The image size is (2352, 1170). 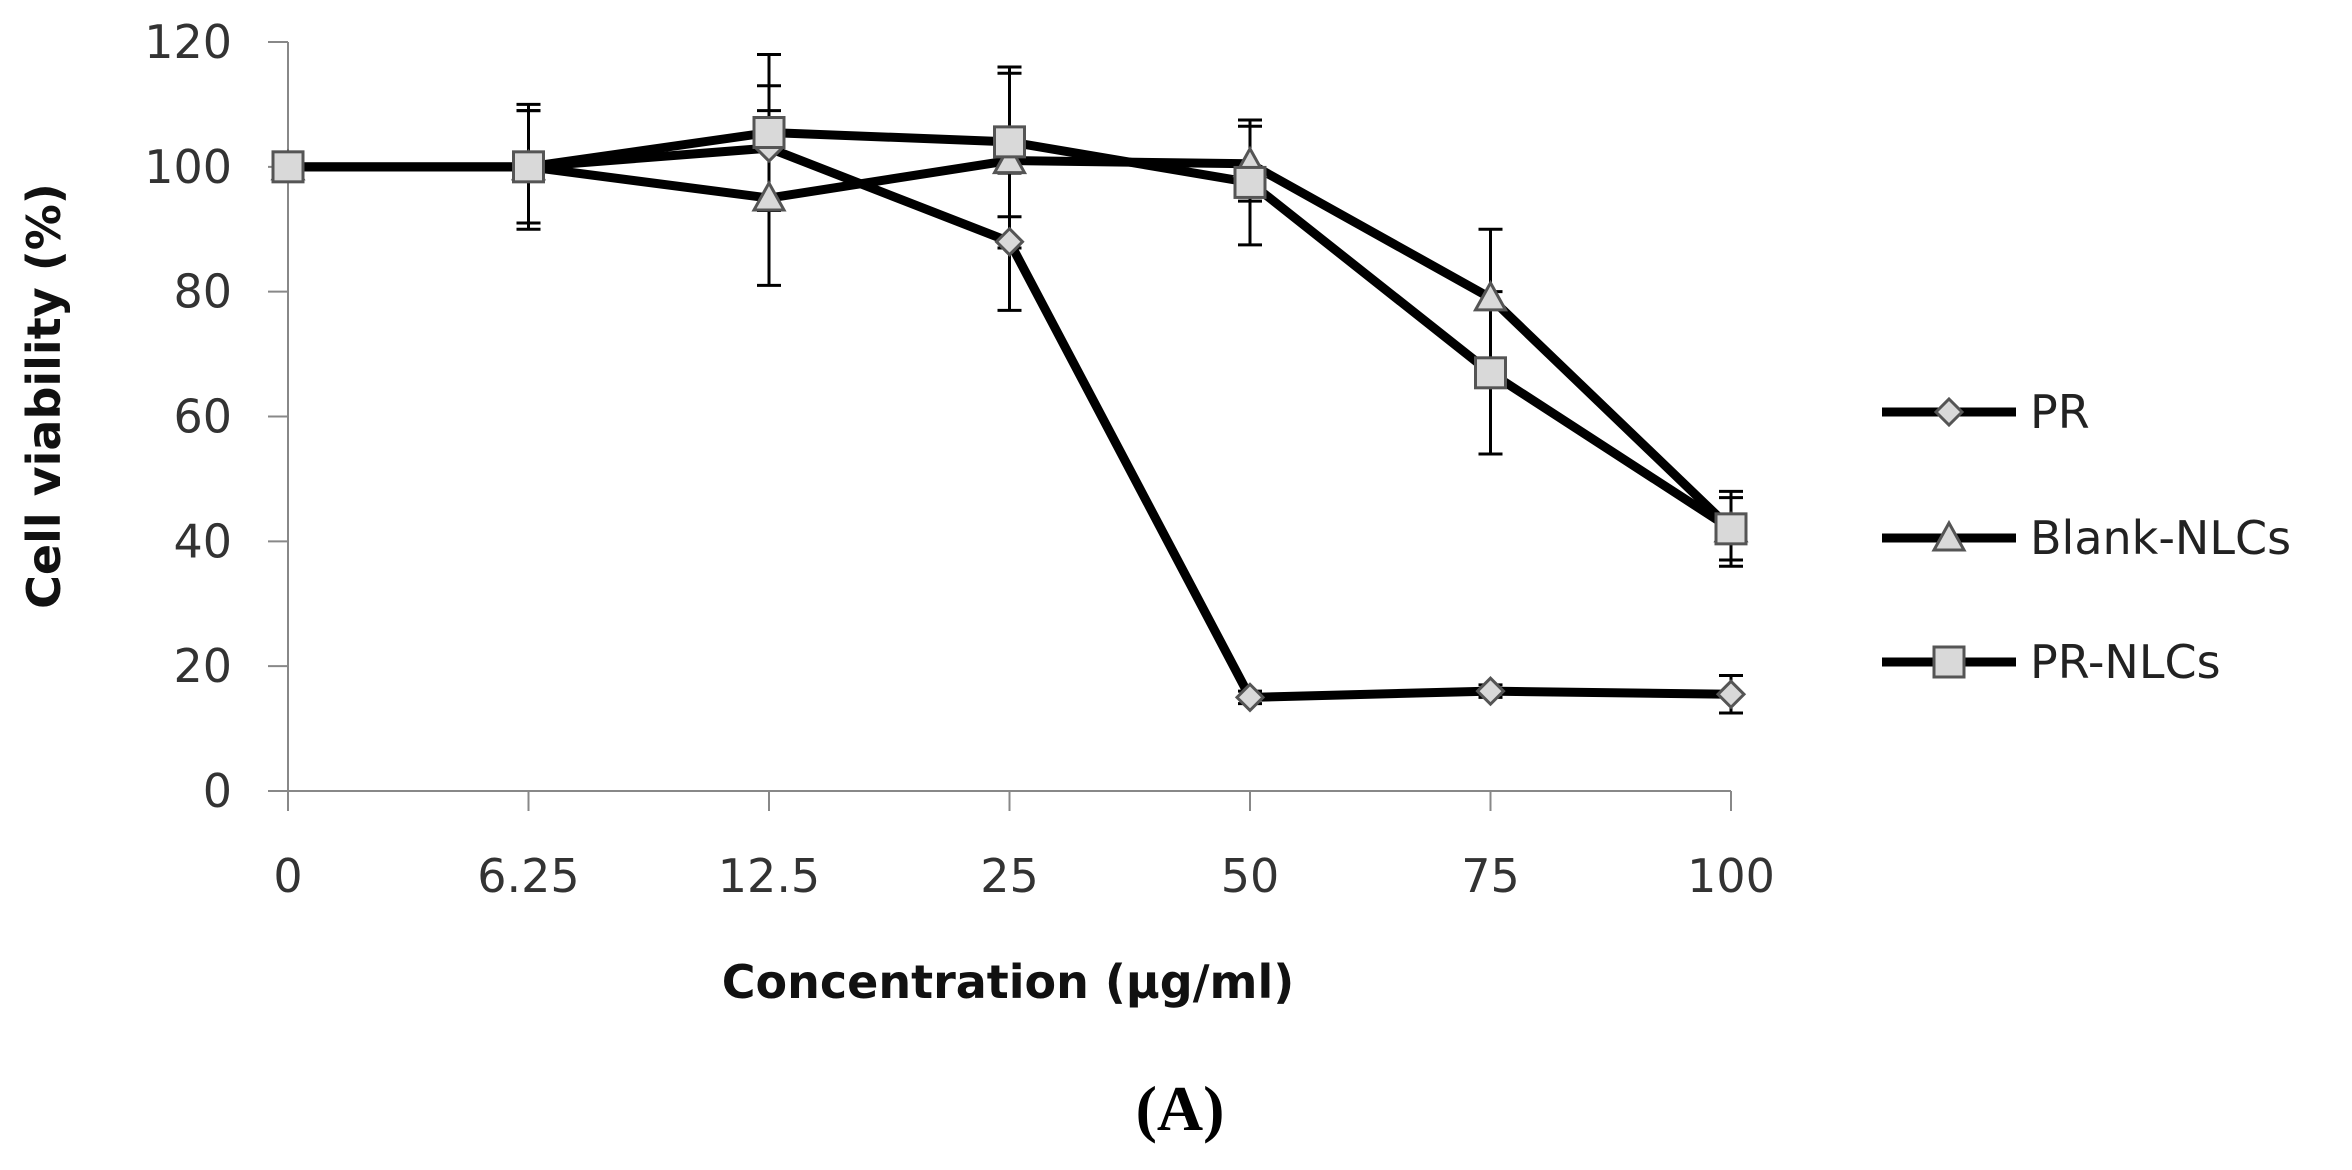 I want to click on legend-item-blank-nlcs: Blank-NLCs, so click(x=2086, y=538).